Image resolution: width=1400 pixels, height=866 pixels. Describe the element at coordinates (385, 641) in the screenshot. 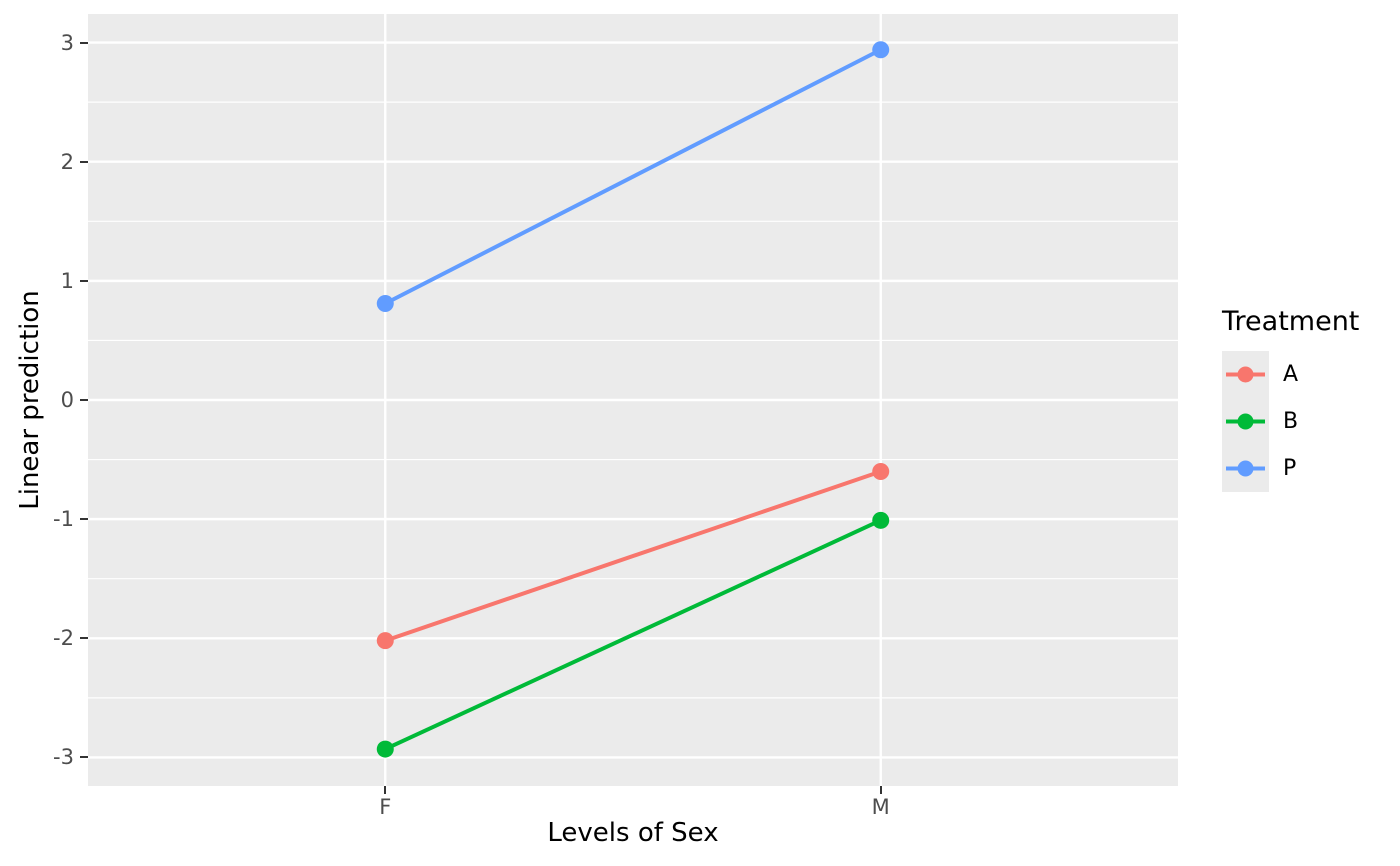

I see `series-point-A-F` at that location.